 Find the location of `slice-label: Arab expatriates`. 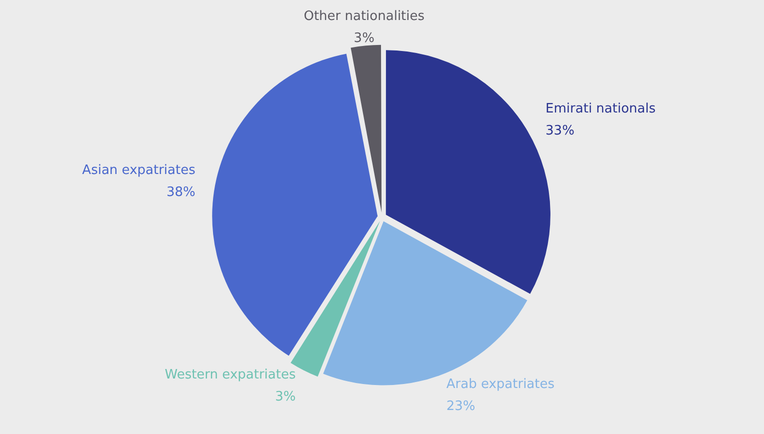

slice-label: Arab expatriates is located at coordinates (500, 384).